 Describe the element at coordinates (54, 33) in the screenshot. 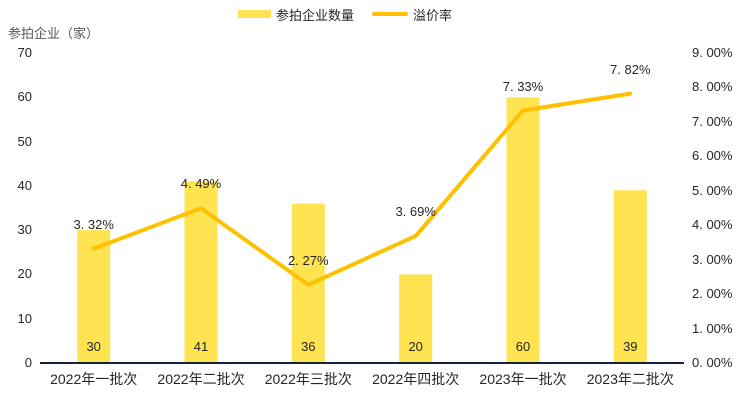

I see `left-axis-title: 参拍企业（家）` at that location.